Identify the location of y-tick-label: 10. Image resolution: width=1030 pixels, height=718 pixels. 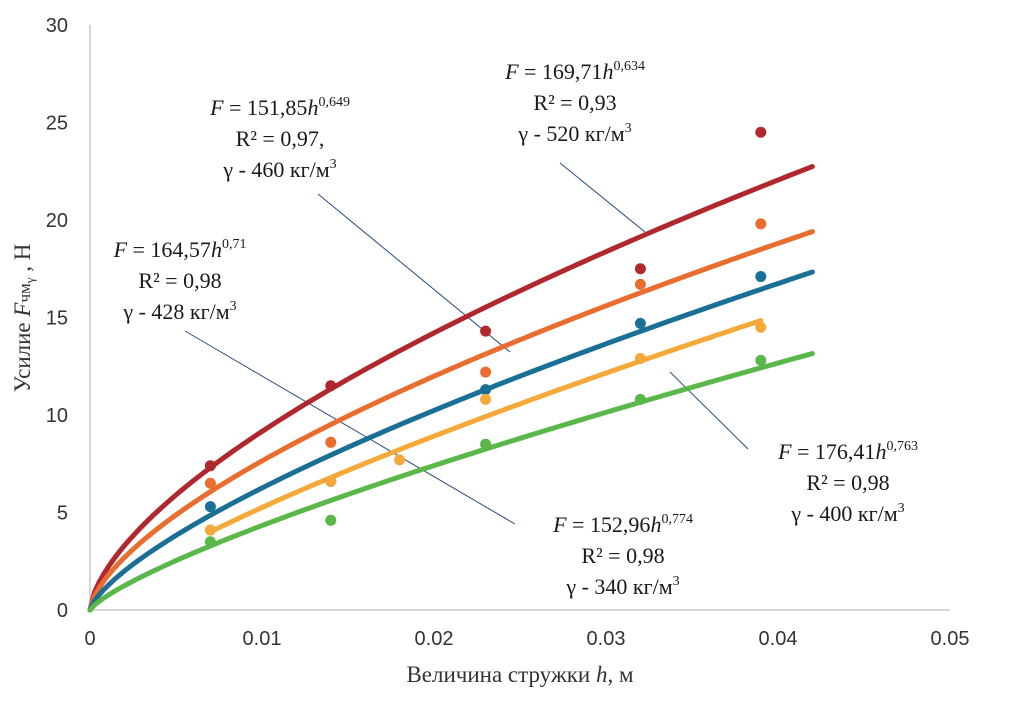
(57, 416).